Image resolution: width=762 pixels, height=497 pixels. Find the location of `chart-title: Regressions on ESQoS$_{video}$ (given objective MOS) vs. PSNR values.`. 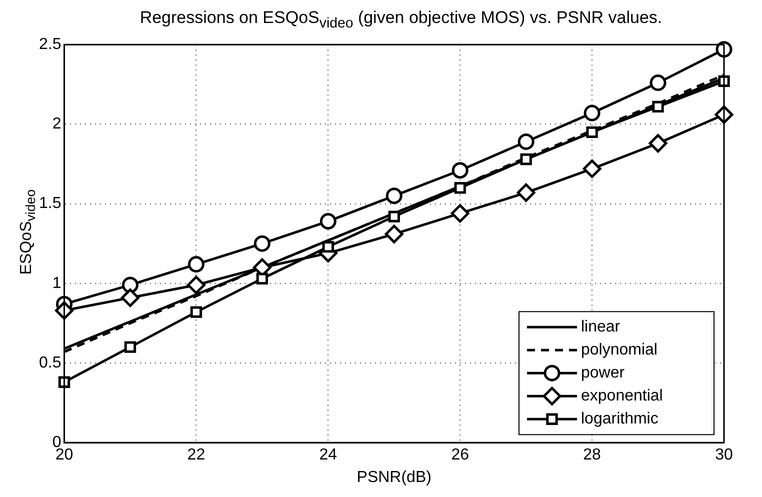

chart-title: Regressions on ESQoS$_{video}$ (given objective MOS) vs. PSNR values. is located at coordinates (401, 20).